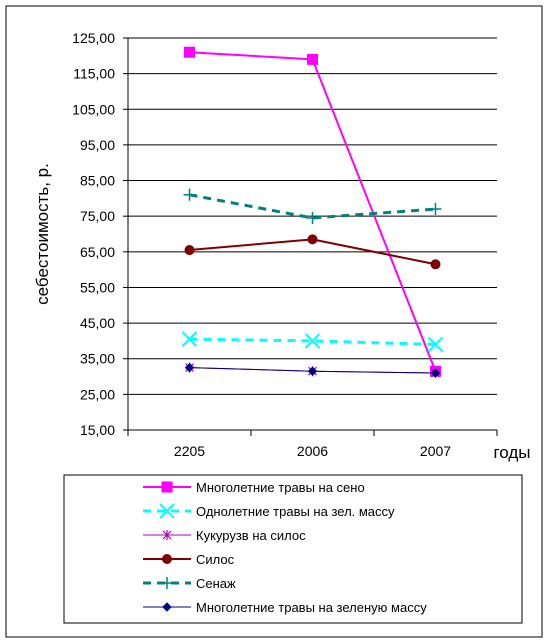  Describe the element at coordinates (93, 38) in the screenshot. I see `y-tick-label: 125,00` at that location.